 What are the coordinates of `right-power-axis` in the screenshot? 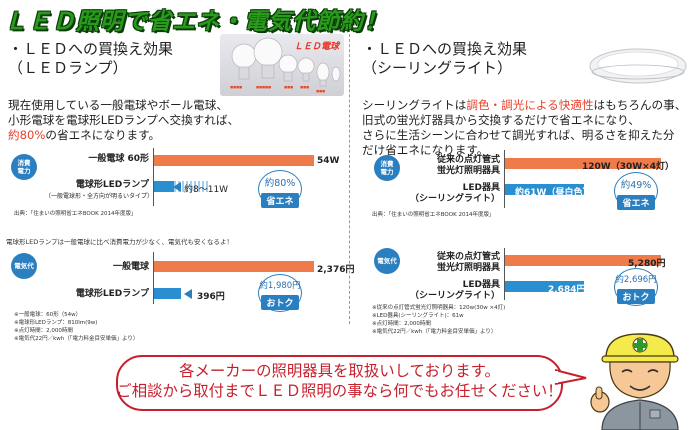 It's located at (504, 179).